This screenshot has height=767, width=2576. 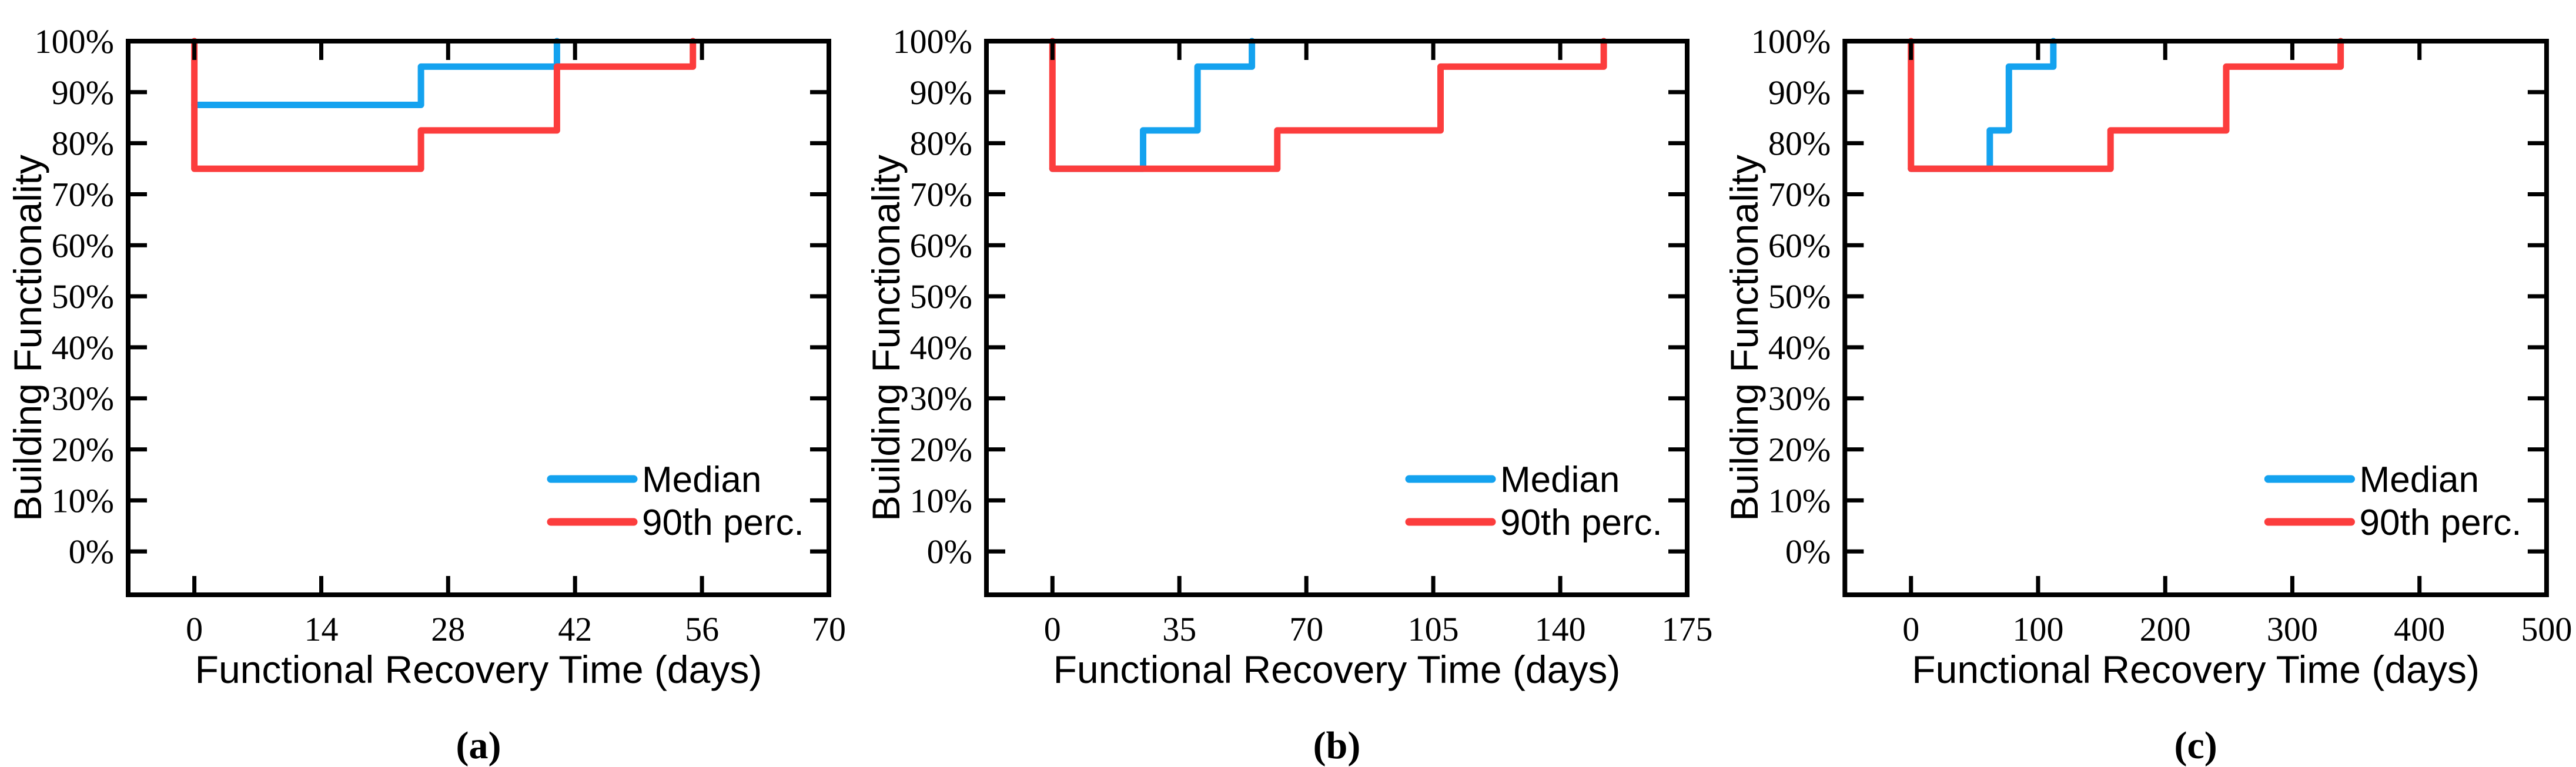 What do you see at coordinates (2165, 629) in the screenshot?
I see `x-tick-label: 200` at bounding box center [2165, 629].